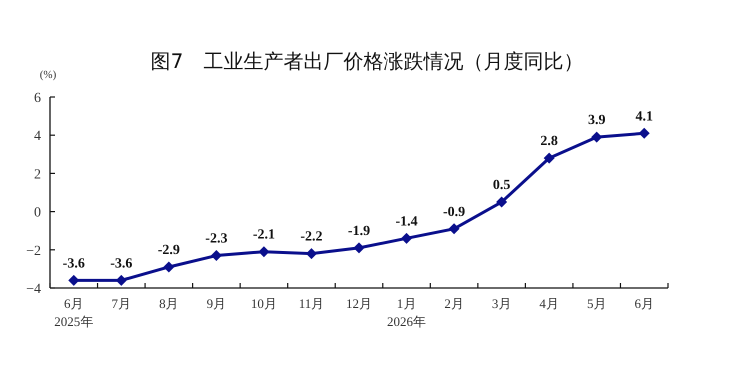 This screenshot has width=734, height=365. What do you see at coordinates (48, 75) in the screenshot?
I see `y-axis-title: (%)` at bounding box center [48, 75].